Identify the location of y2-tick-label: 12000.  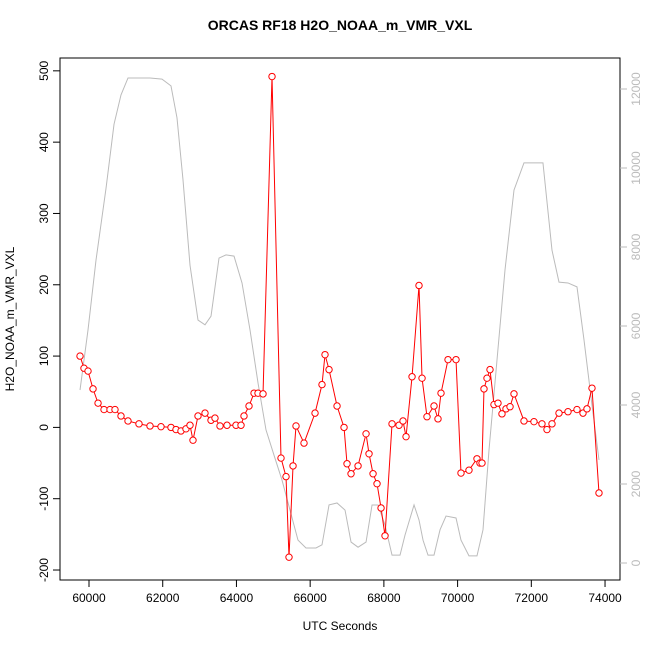
(636, 89).